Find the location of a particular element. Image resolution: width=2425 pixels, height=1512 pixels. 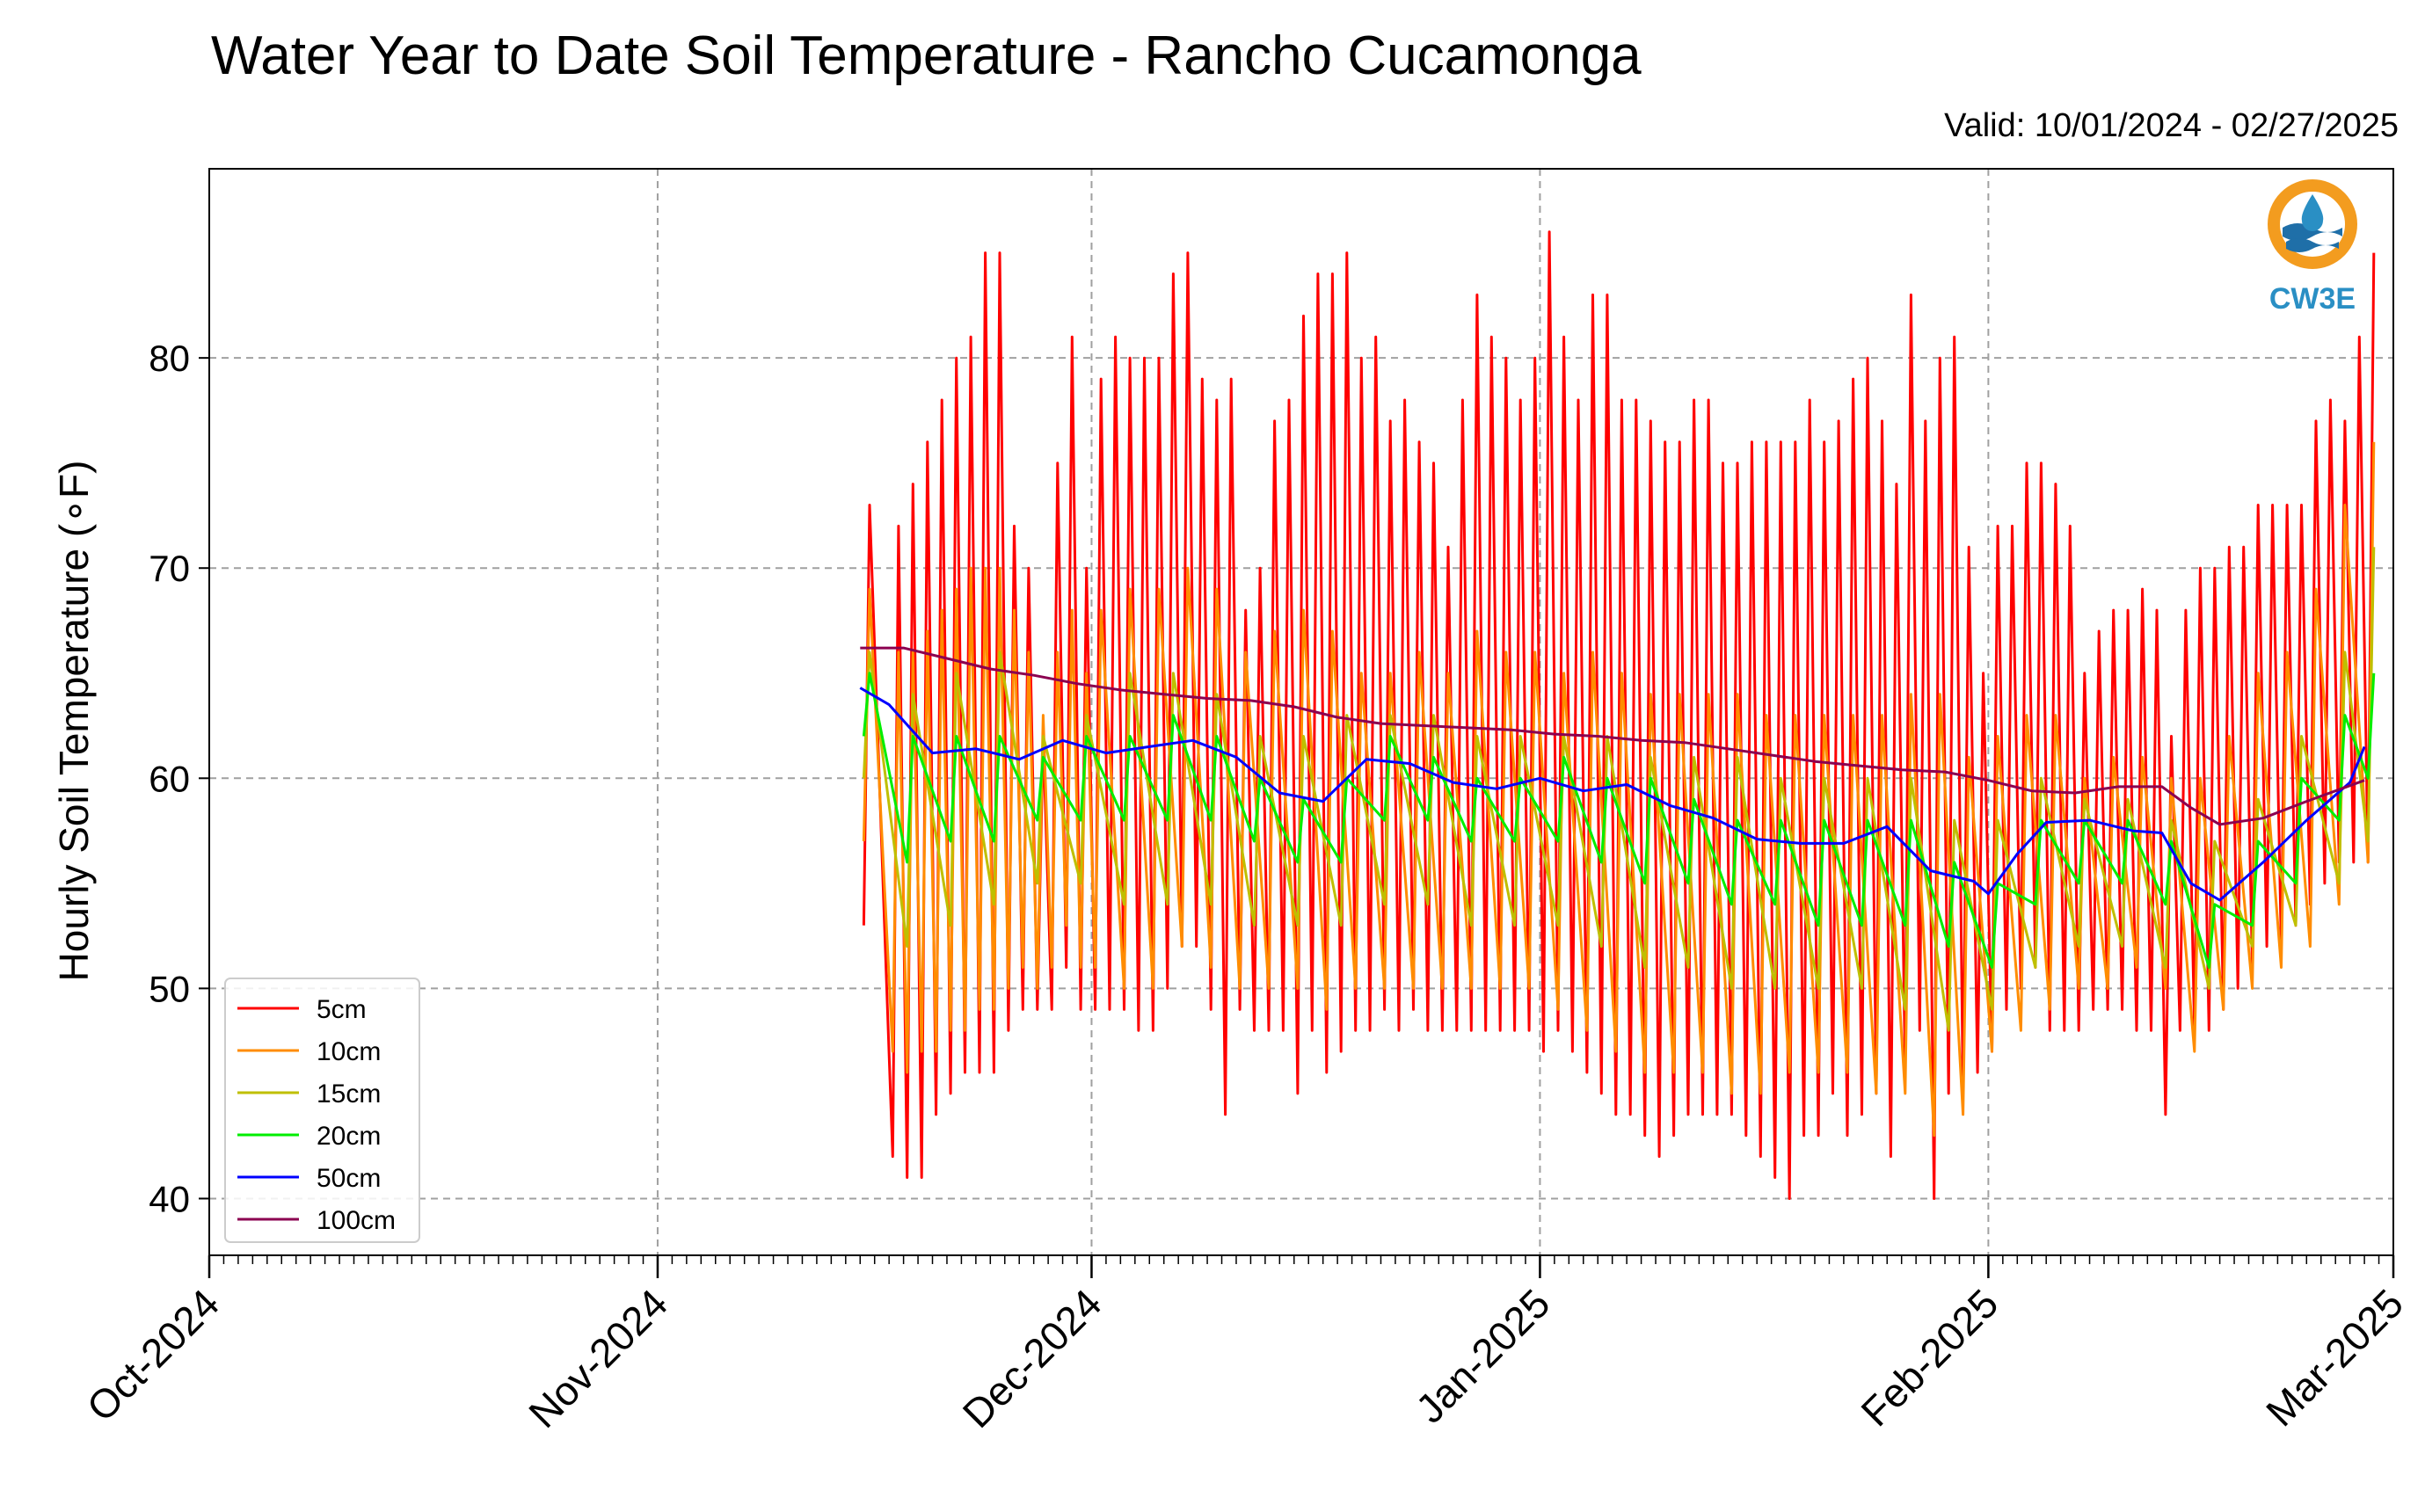

x-tick-label: Mar-2025 is located at coordinates (2334, 1357).